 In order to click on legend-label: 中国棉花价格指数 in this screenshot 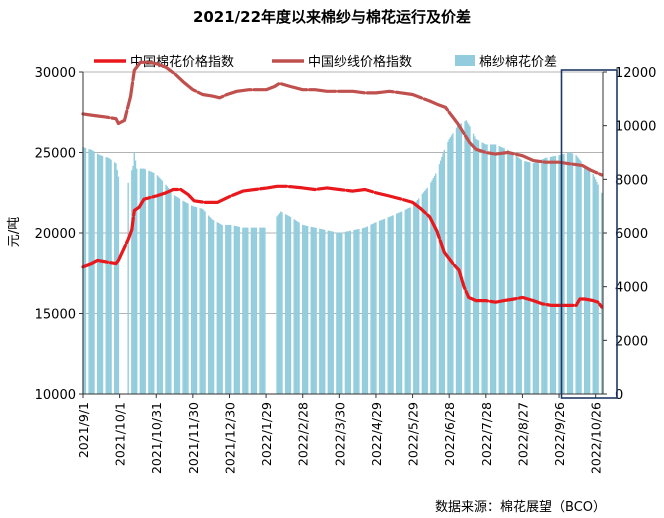, I will do `click(182, 62)`.